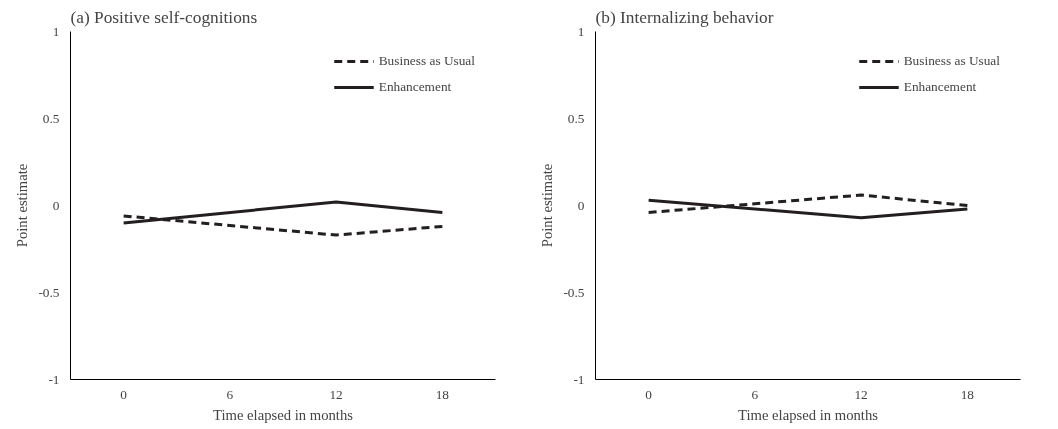 This screenshot has width=1058, height=429. I want to click on chart-title: (a) Positive self-cognitions, so click(164, 17).